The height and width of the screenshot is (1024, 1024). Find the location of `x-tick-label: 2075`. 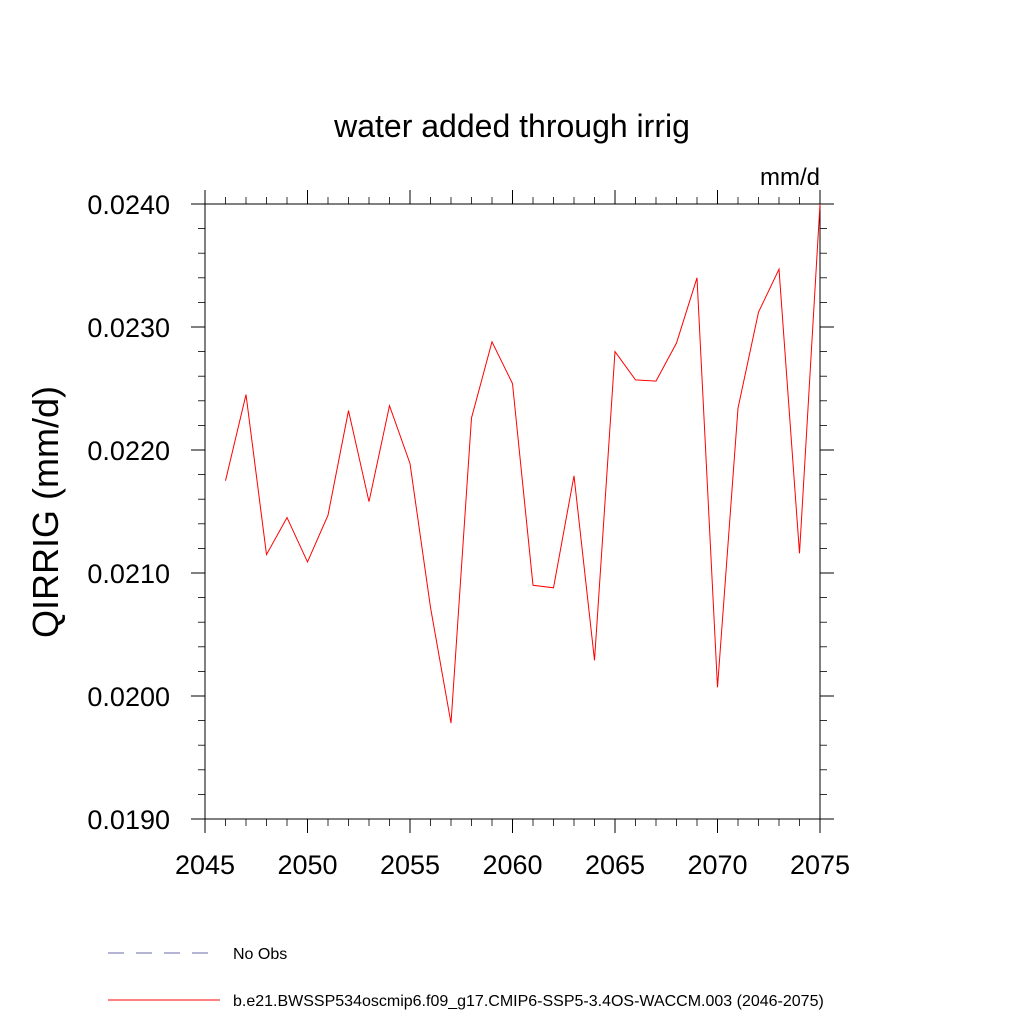

x-tick-label: 2075 is located at coordinates (820, 865).